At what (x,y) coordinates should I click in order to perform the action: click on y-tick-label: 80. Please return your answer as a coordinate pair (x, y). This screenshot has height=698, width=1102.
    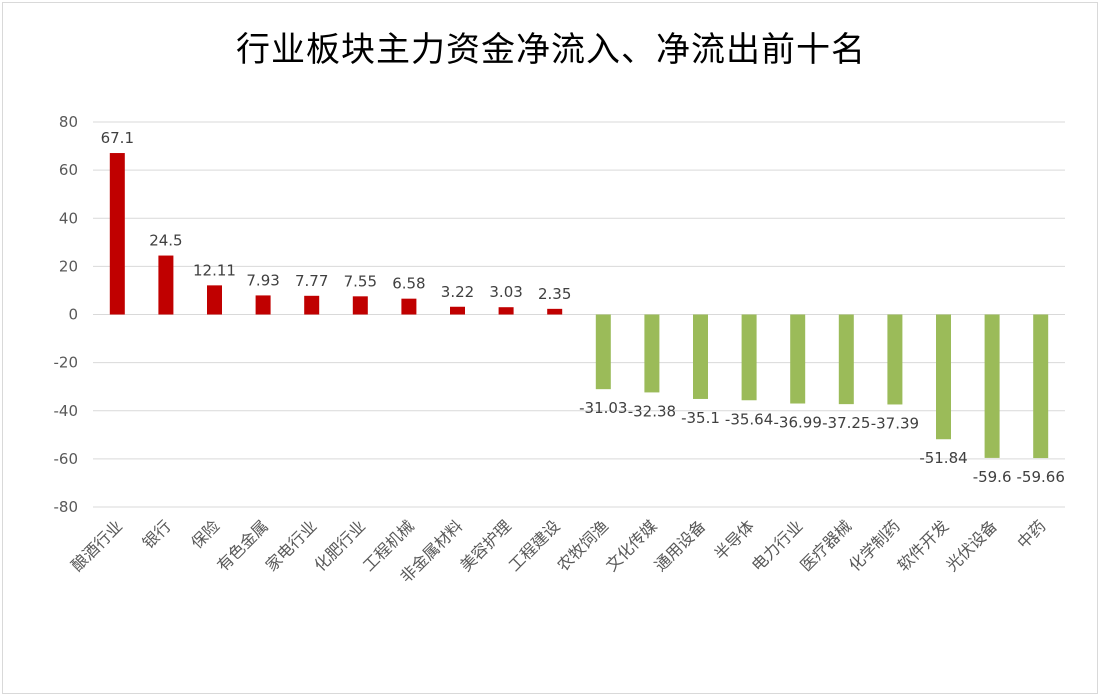
    Looking at the image, I should click on (68, 122).